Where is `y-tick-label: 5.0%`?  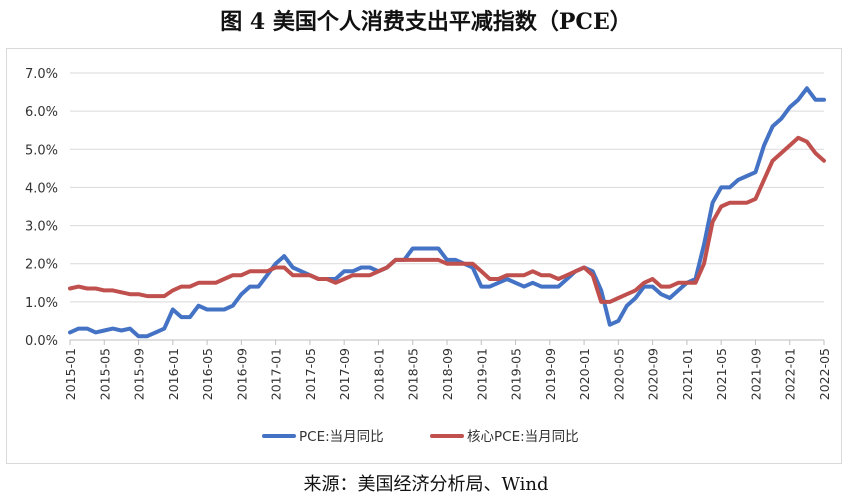
y-tick-label: 5.0% is located at coordinates (41, 150).